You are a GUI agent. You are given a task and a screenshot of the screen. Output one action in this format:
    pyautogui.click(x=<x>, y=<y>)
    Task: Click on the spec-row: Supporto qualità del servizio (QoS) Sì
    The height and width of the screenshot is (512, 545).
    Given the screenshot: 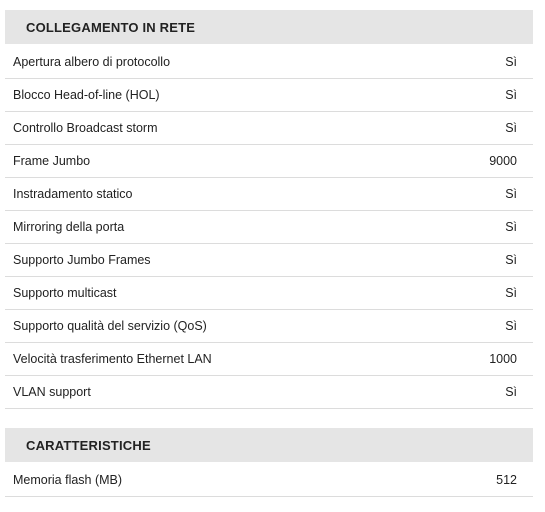 What is the action you would take?
    pyautogui.click(x=269, y=326)
    